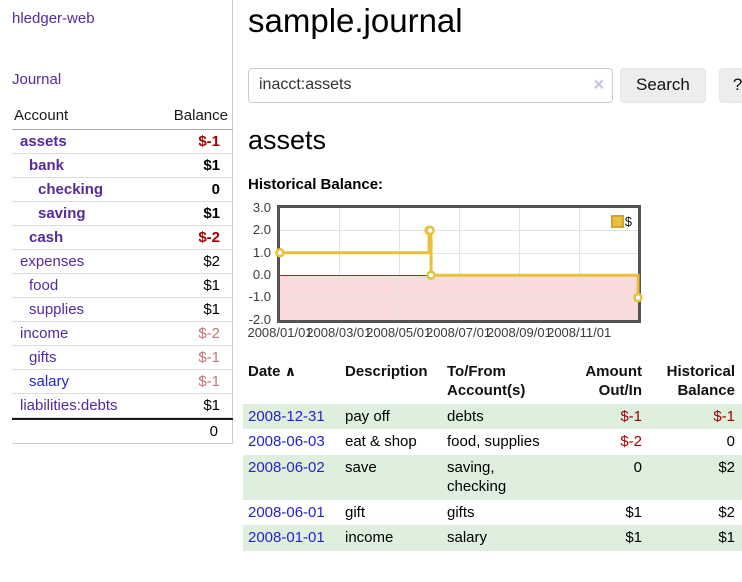 This screenshot has height=582, width=742. I want to click on help-button: ?, so click(730, 85).